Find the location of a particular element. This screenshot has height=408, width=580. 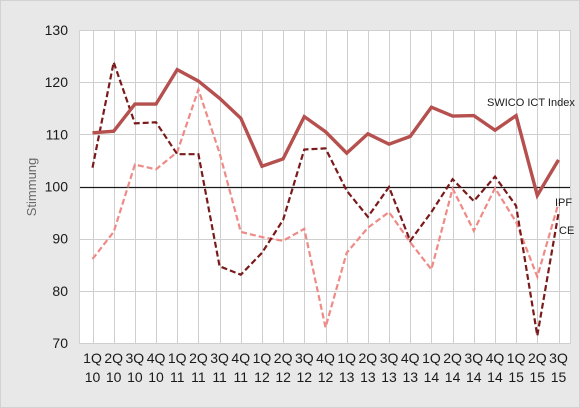

y-tick-label: 90 is located at coordinates (60, 239).